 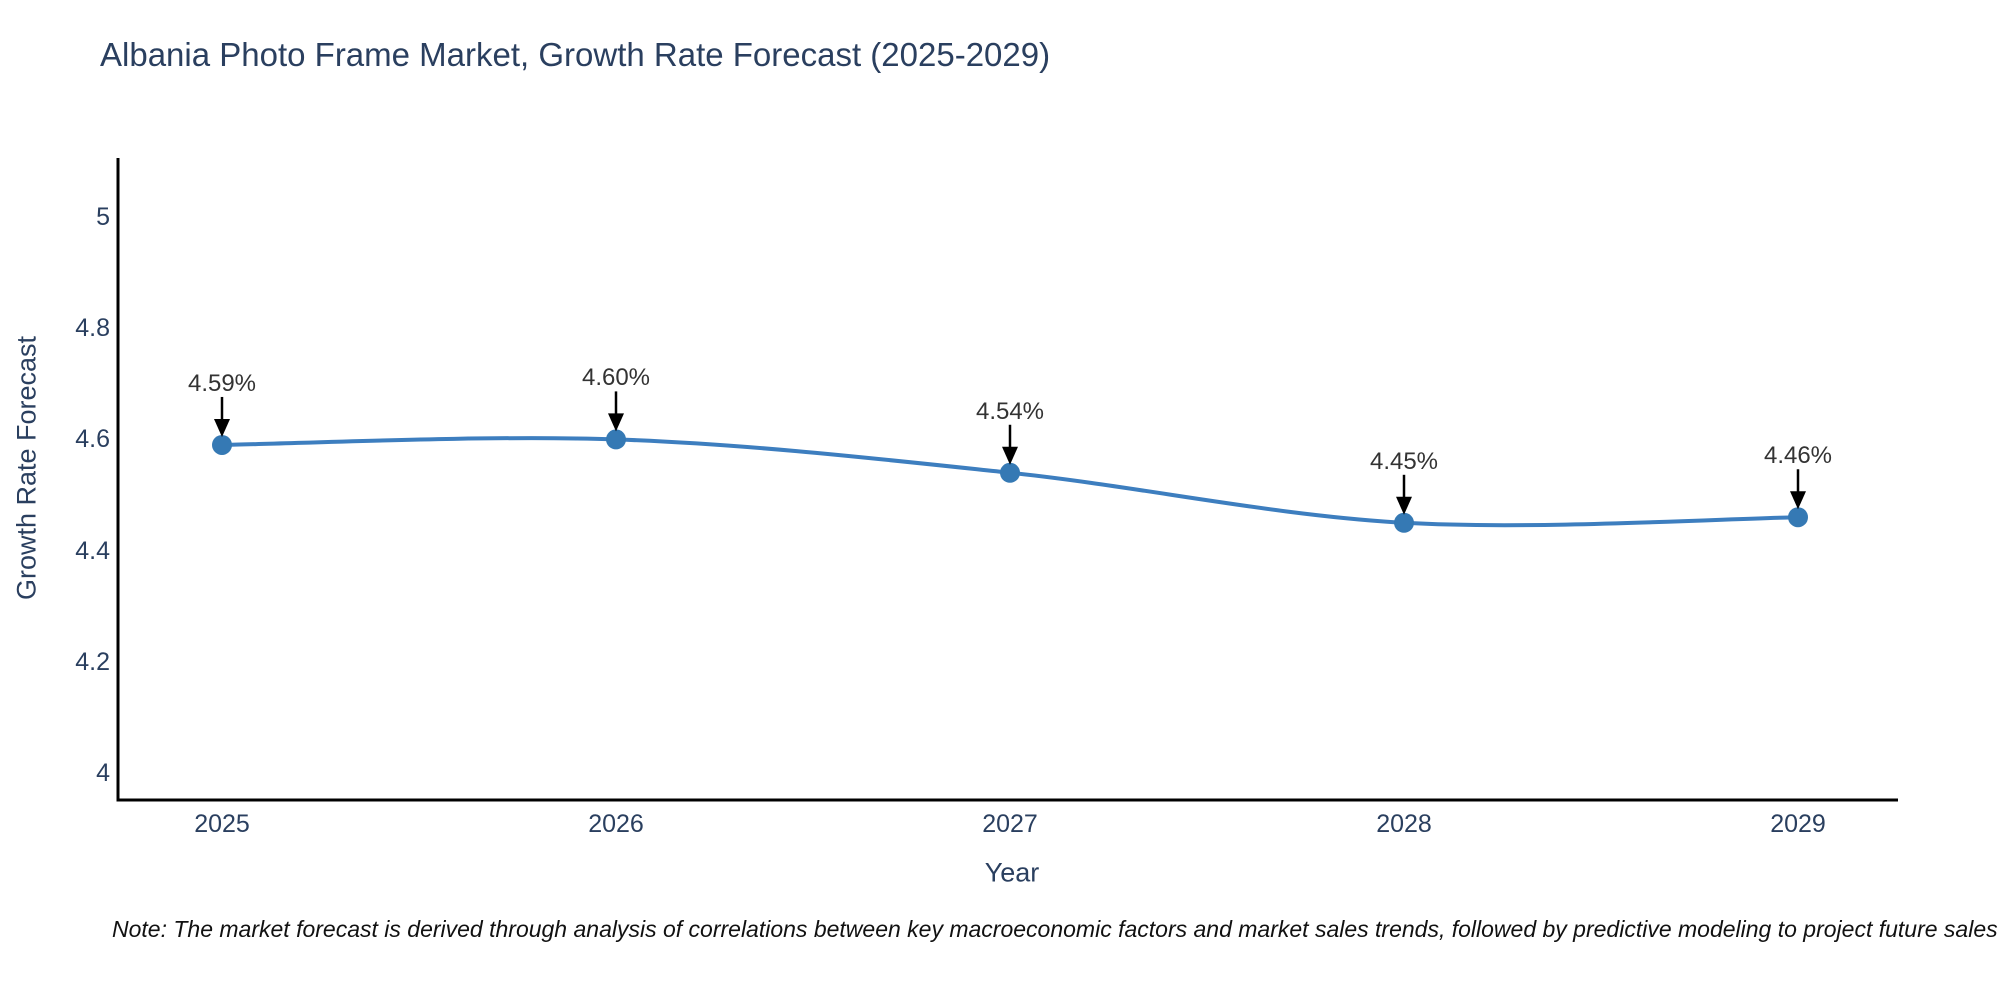 What do you see at coordinates (1798, 824) in the screenshot?
I see `x-axis-tick-label: 2029` at bounding box center [1798, 824].